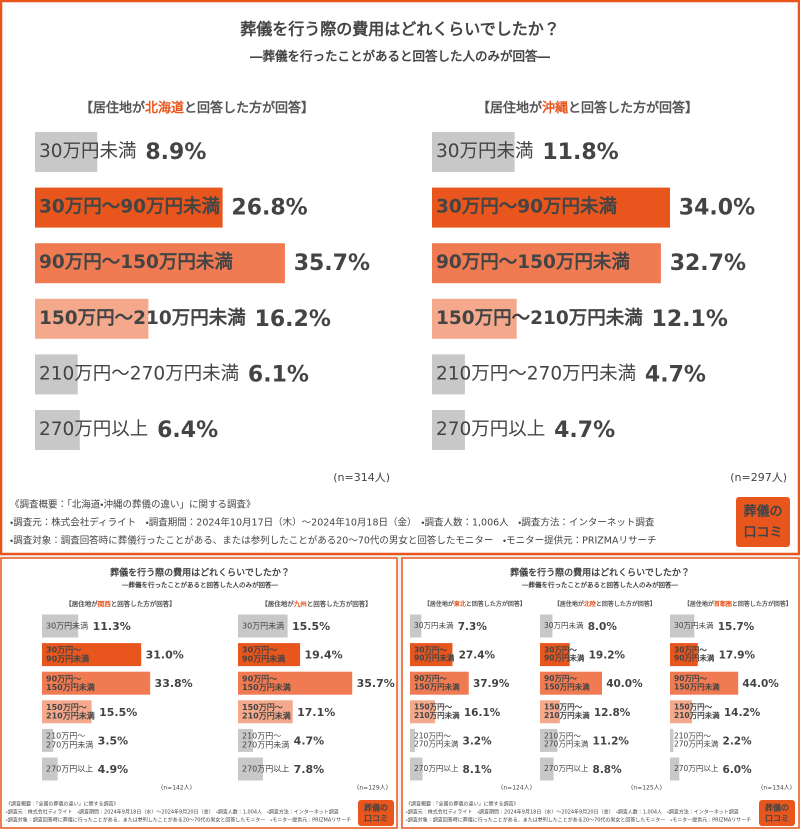 This screenshot has height=829, width=800. What do you see at coordinates (478, 741) in the screenshot?
I see `value-label: 3.2%` at bounding box center [478, 741].